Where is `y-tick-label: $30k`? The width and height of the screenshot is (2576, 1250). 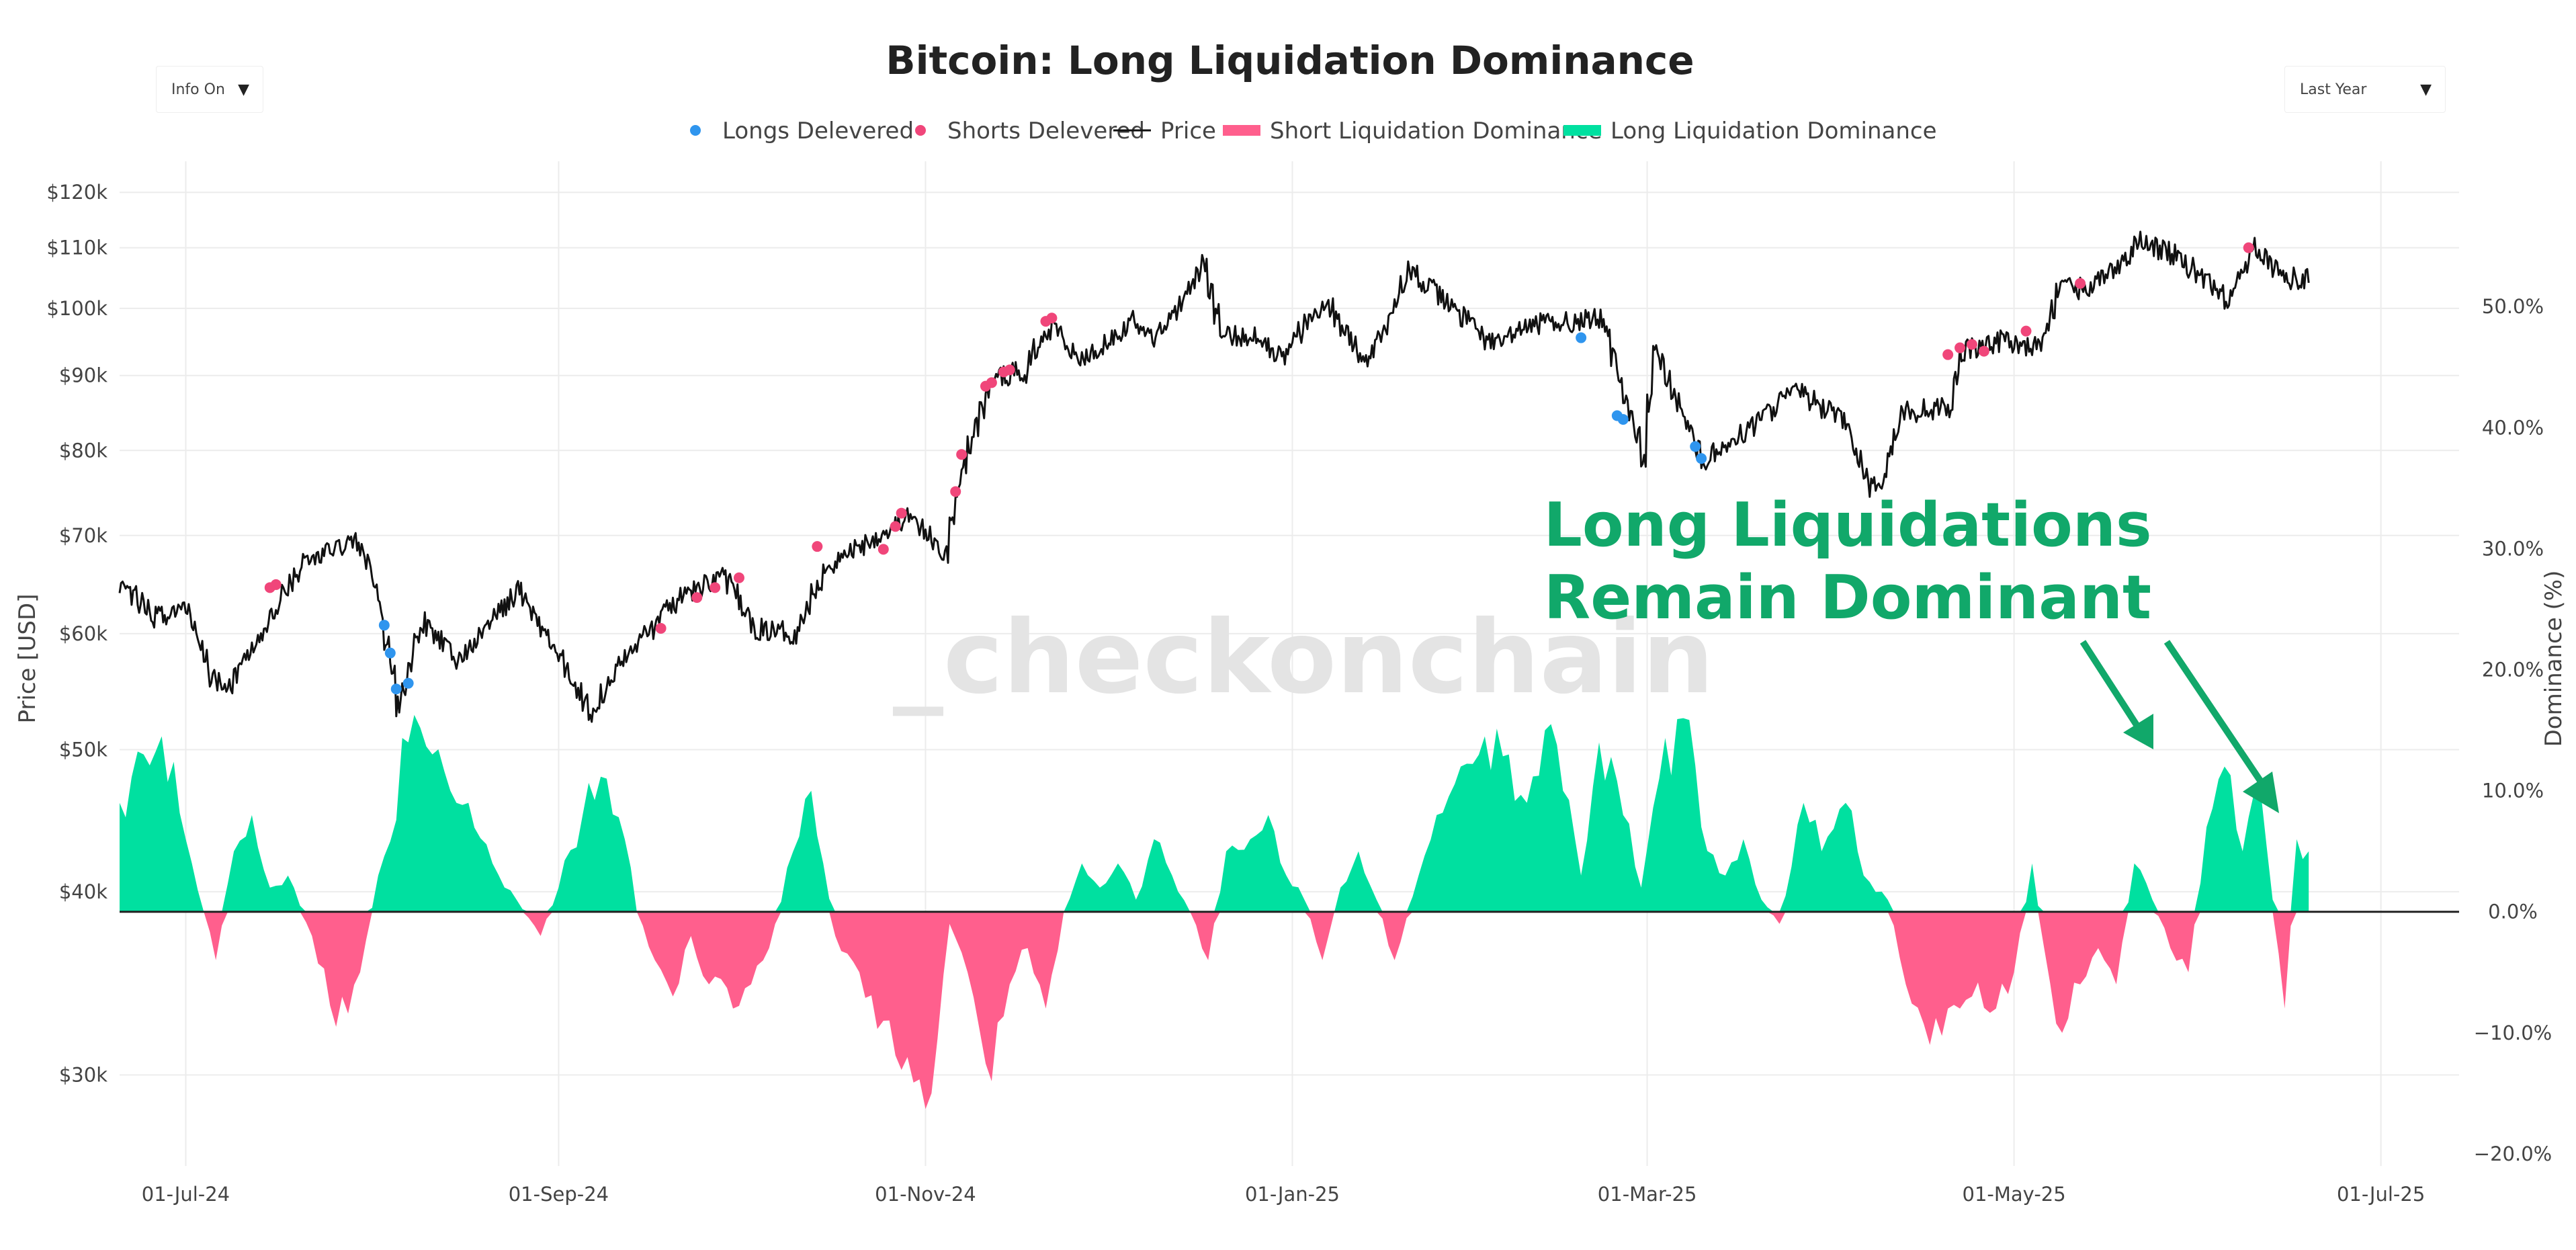
y-tick-label: $30k is located at coordinates (83, 1074).